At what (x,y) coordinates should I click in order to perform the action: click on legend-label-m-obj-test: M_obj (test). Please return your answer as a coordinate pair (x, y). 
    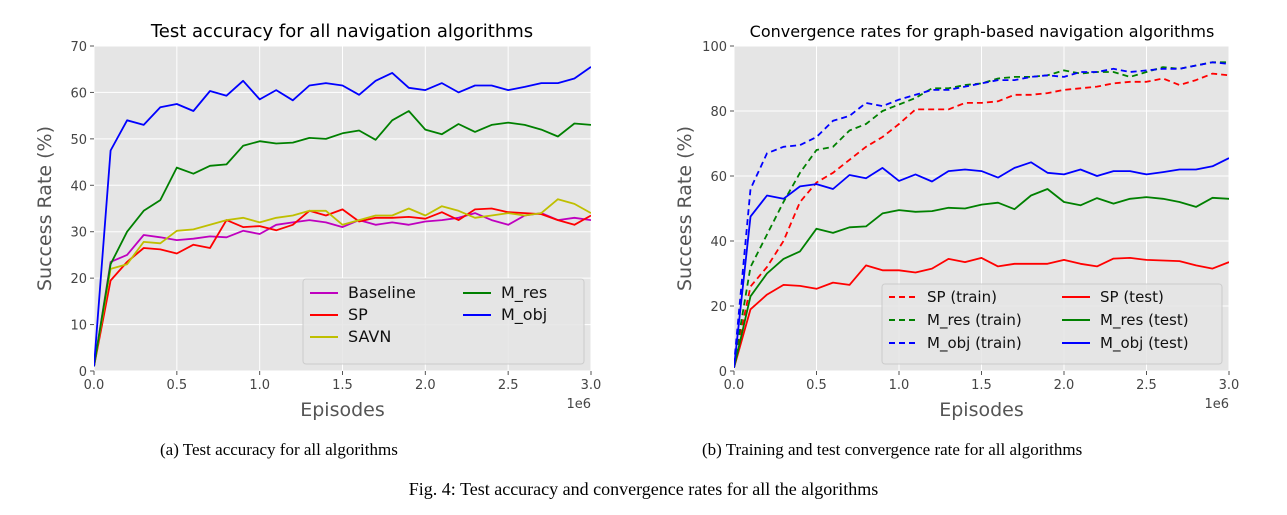
    Looking at the image, I should click on (1144, 343).